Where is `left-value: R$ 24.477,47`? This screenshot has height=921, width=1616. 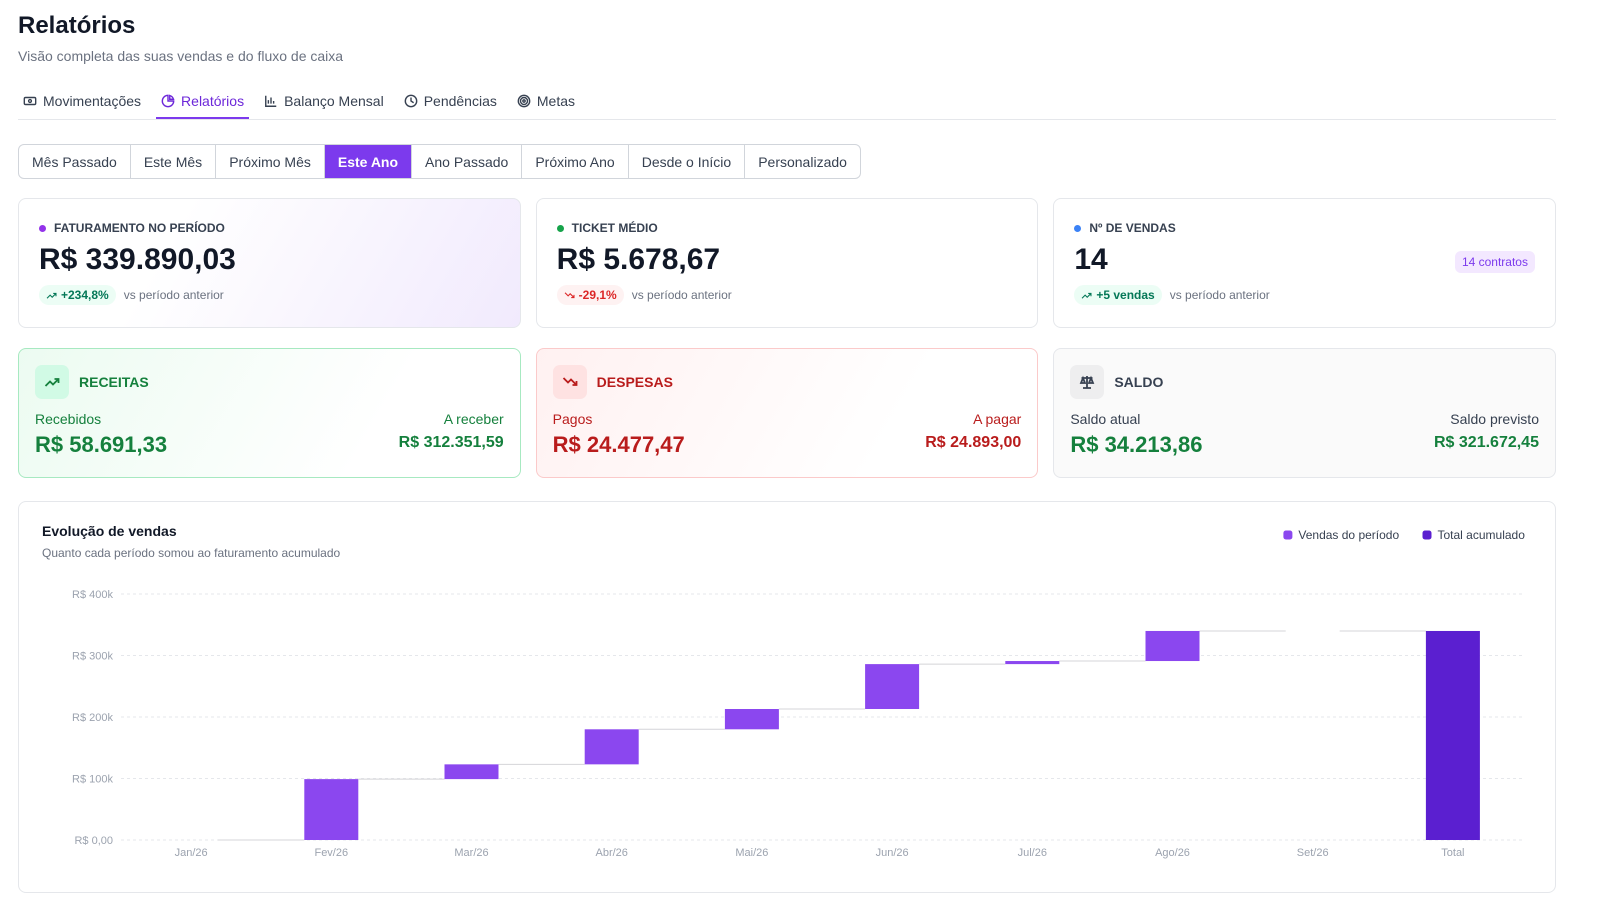 left-value: R$ 24.477,47 is located at coordinates (618, 444).